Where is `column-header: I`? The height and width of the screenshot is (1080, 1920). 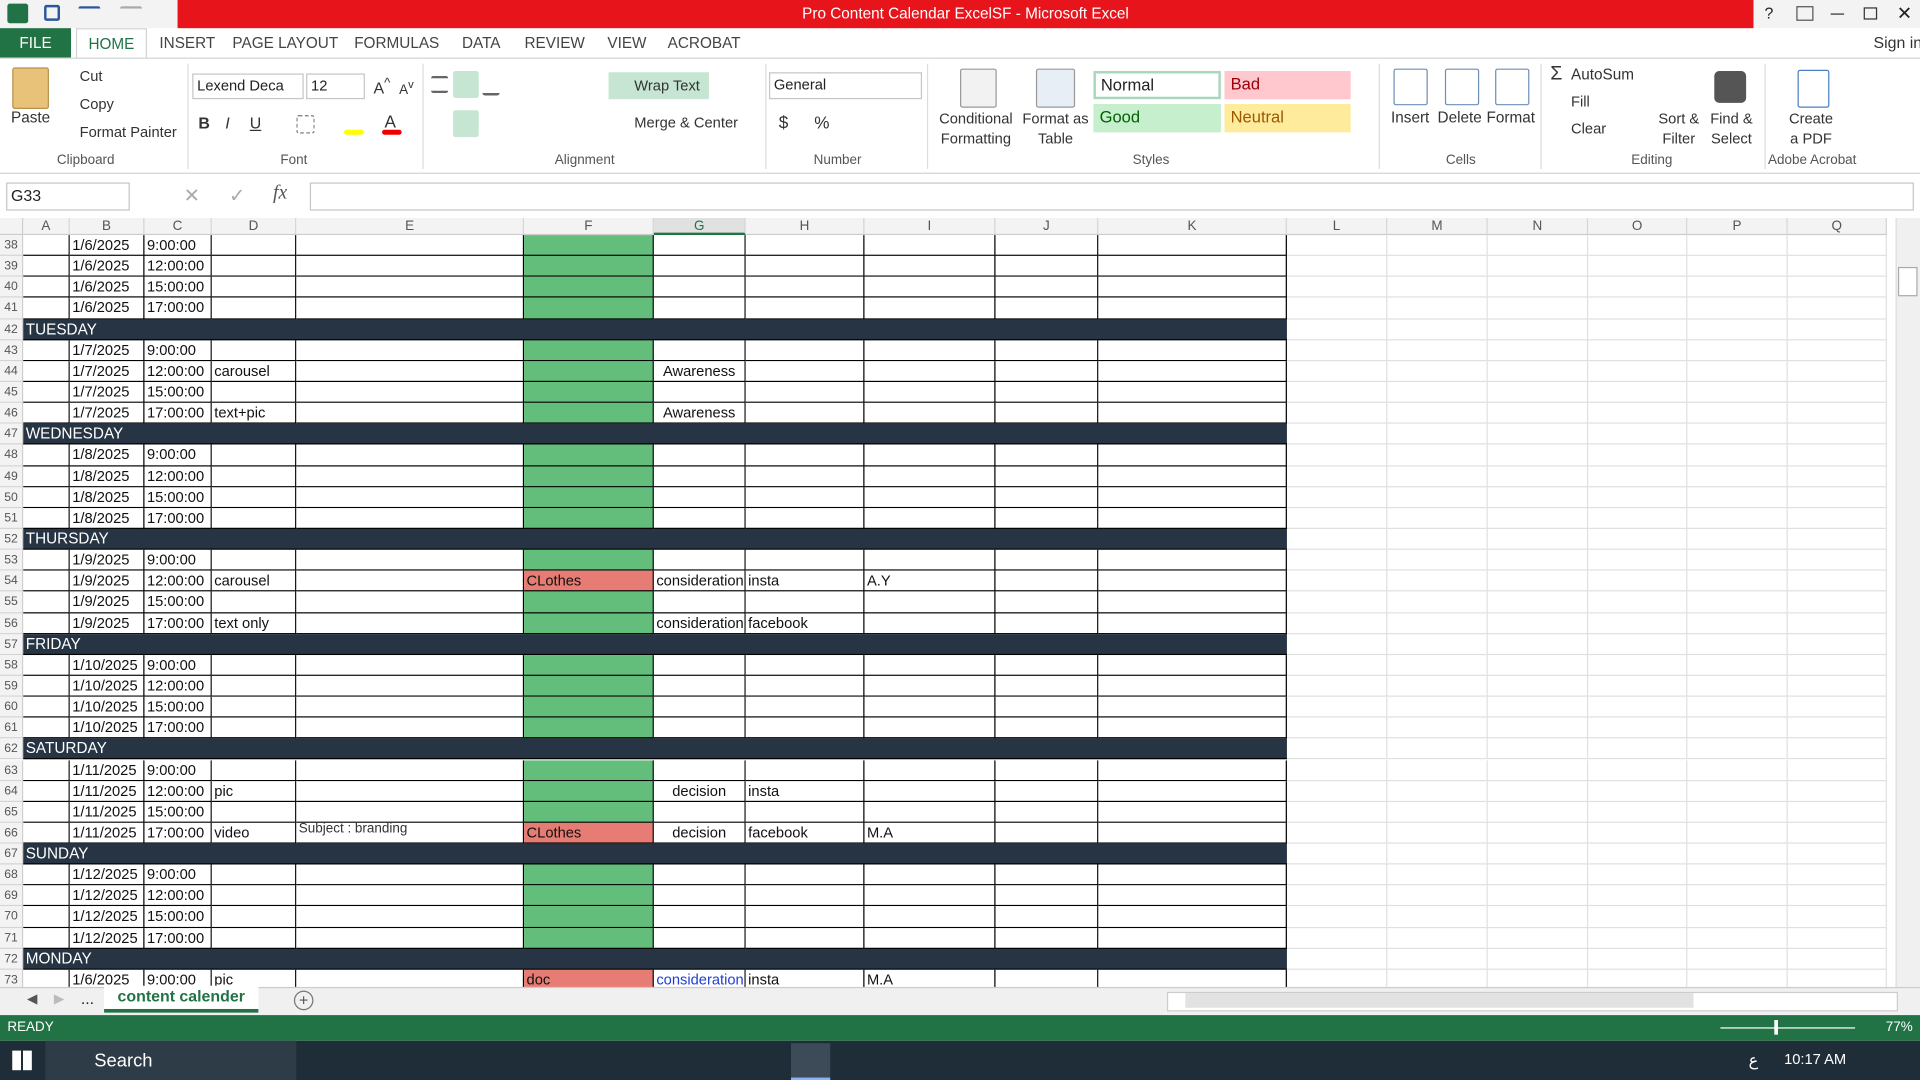
column-header: I is located at coordinates (930, 226).